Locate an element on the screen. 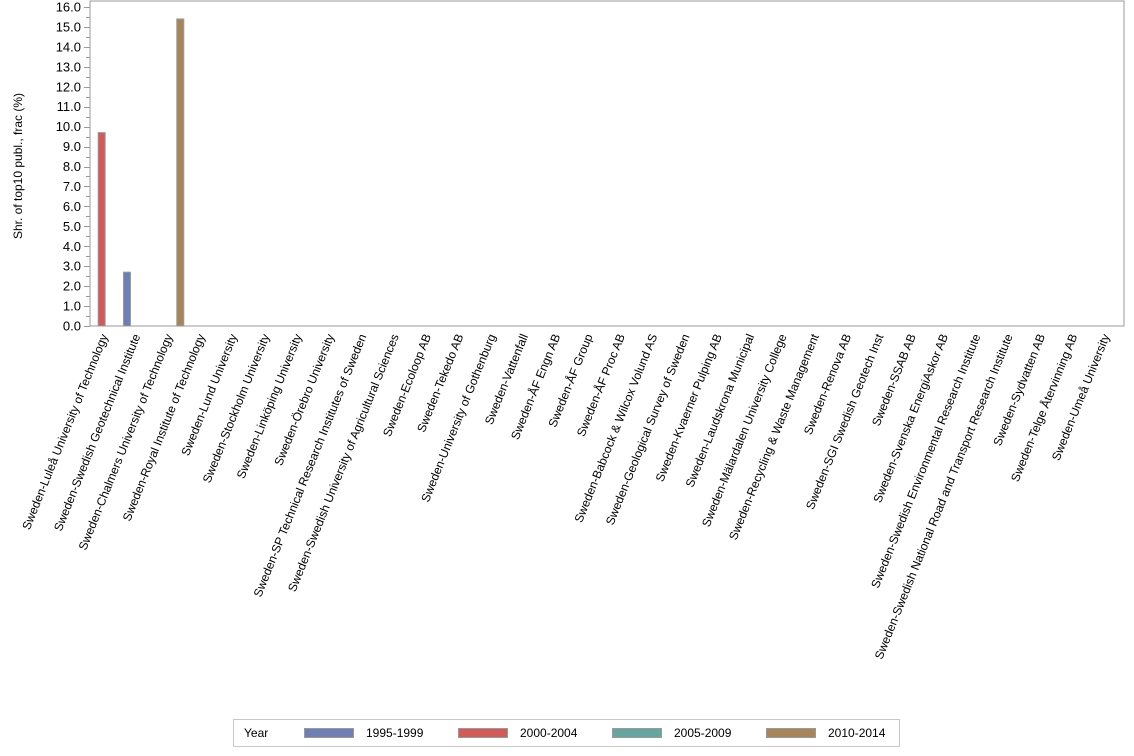 The width and height of the screenshot is (1134, 756). legend-title: Year is located at coordinates (256, 733).